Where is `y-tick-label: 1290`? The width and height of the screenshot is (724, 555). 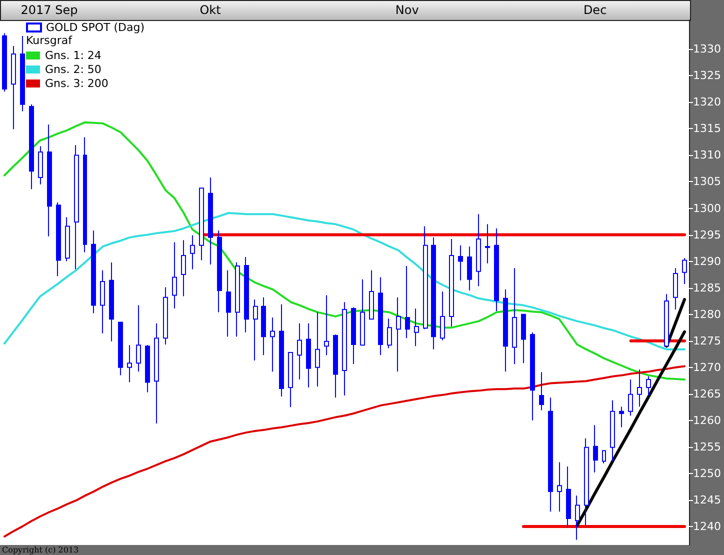 y-tick-label: 1290 is located at coordinates (707, 261).